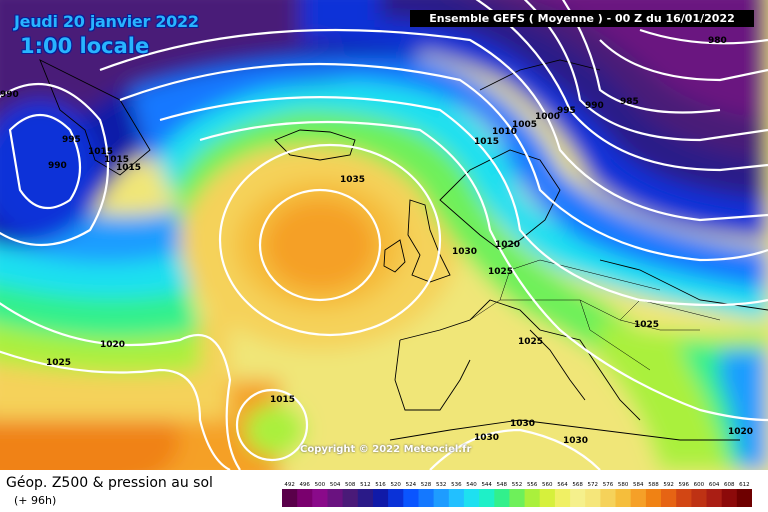  I want to click on isobar-label: 1035, so click(352, 180).